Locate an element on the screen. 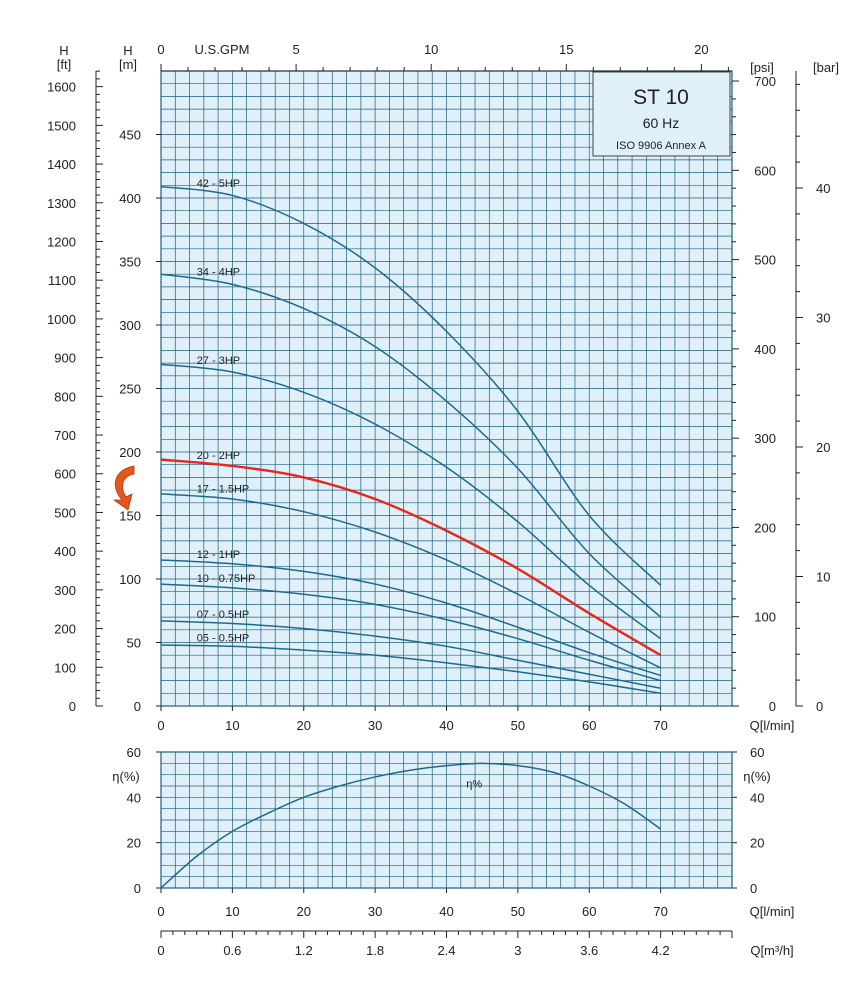 The width and height of the screenshot is (865, 1000). q-tick-label: 0 is located at coordinates (160, 725).